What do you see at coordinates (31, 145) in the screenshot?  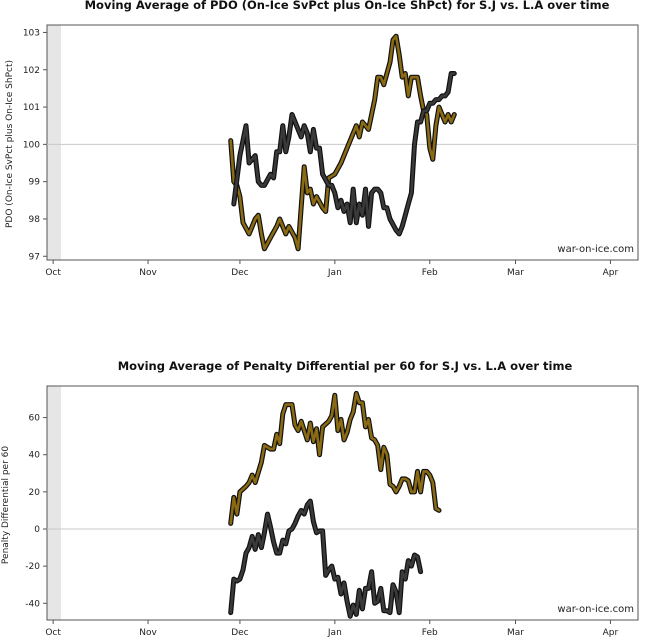 I see `y-tick-label: 100` at bounding box center [31, 145].